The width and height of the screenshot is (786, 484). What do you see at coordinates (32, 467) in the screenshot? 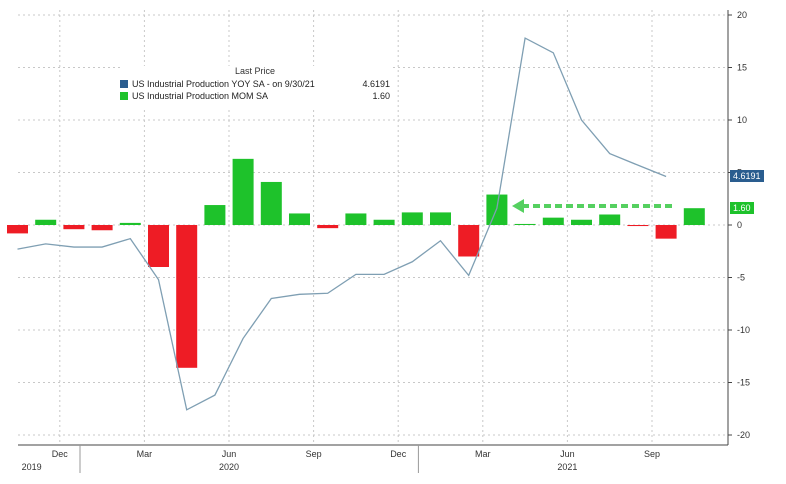
I see `year-label: 2019` at bounding box center [32, 467].